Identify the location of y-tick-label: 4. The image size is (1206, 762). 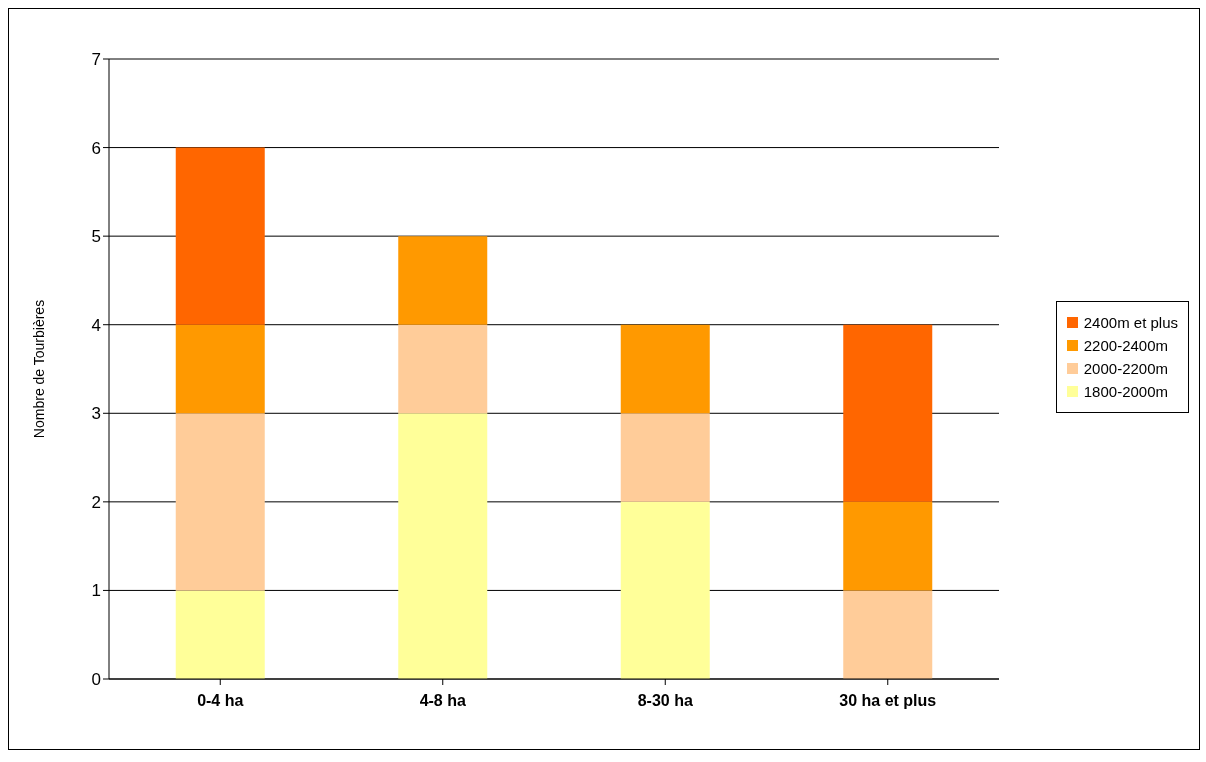
(96, 325).